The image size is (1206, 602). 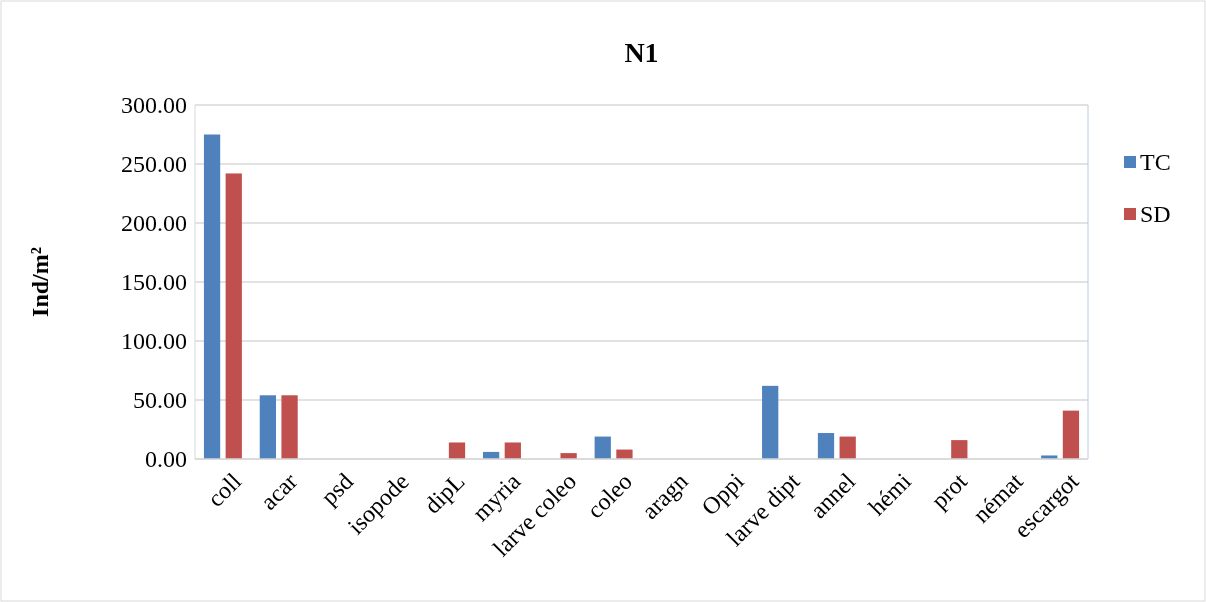 I want to click on y-tick-label: 150.00, so click(x=154, y=282).